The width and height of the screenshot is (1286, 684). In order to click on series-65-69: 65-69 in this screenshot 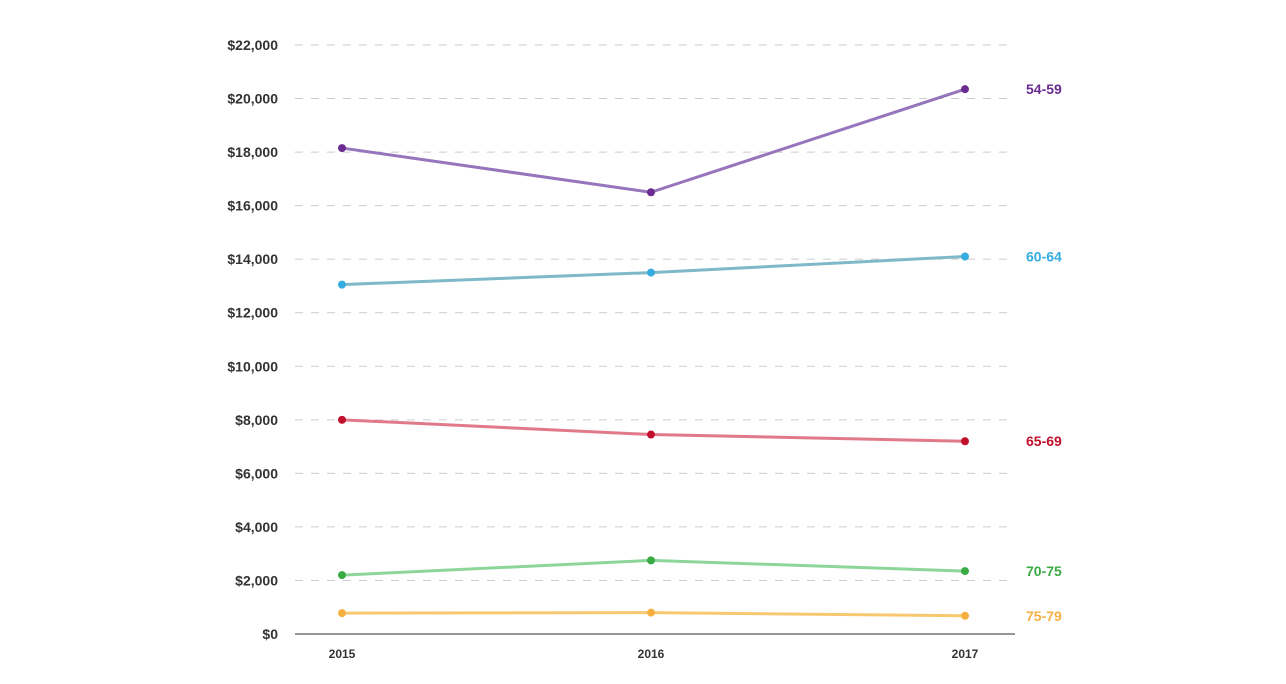, I will do `click(700, 432)`.